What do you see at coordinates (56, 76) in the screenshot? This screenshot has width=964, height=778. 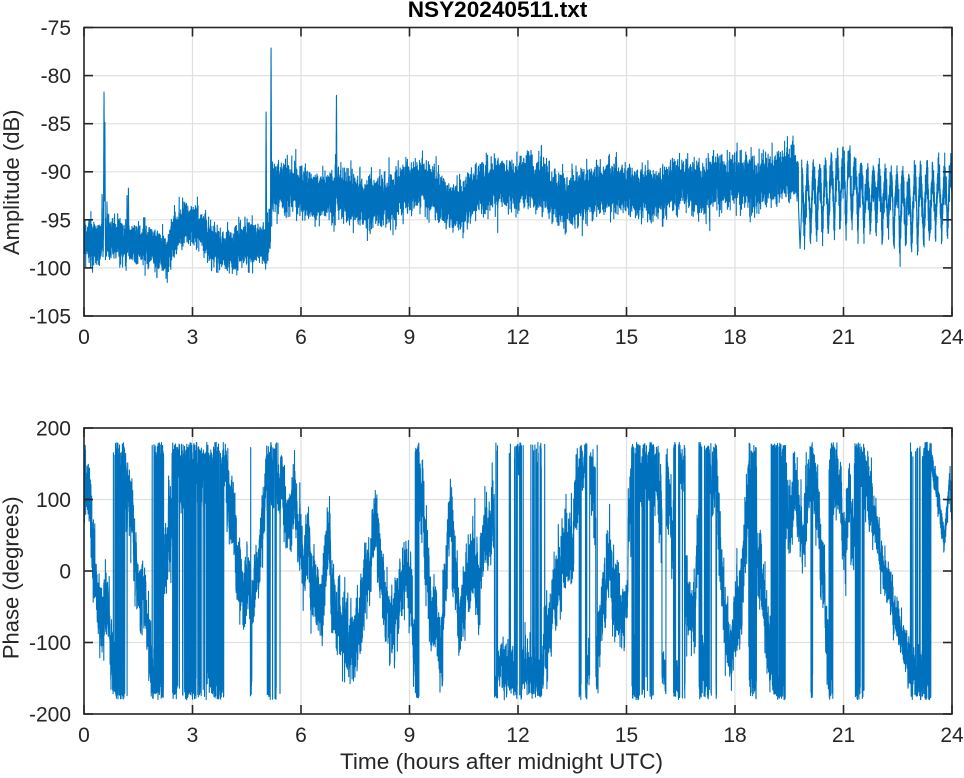 I see `svg-text: -80` at bounding box center [56, 76].